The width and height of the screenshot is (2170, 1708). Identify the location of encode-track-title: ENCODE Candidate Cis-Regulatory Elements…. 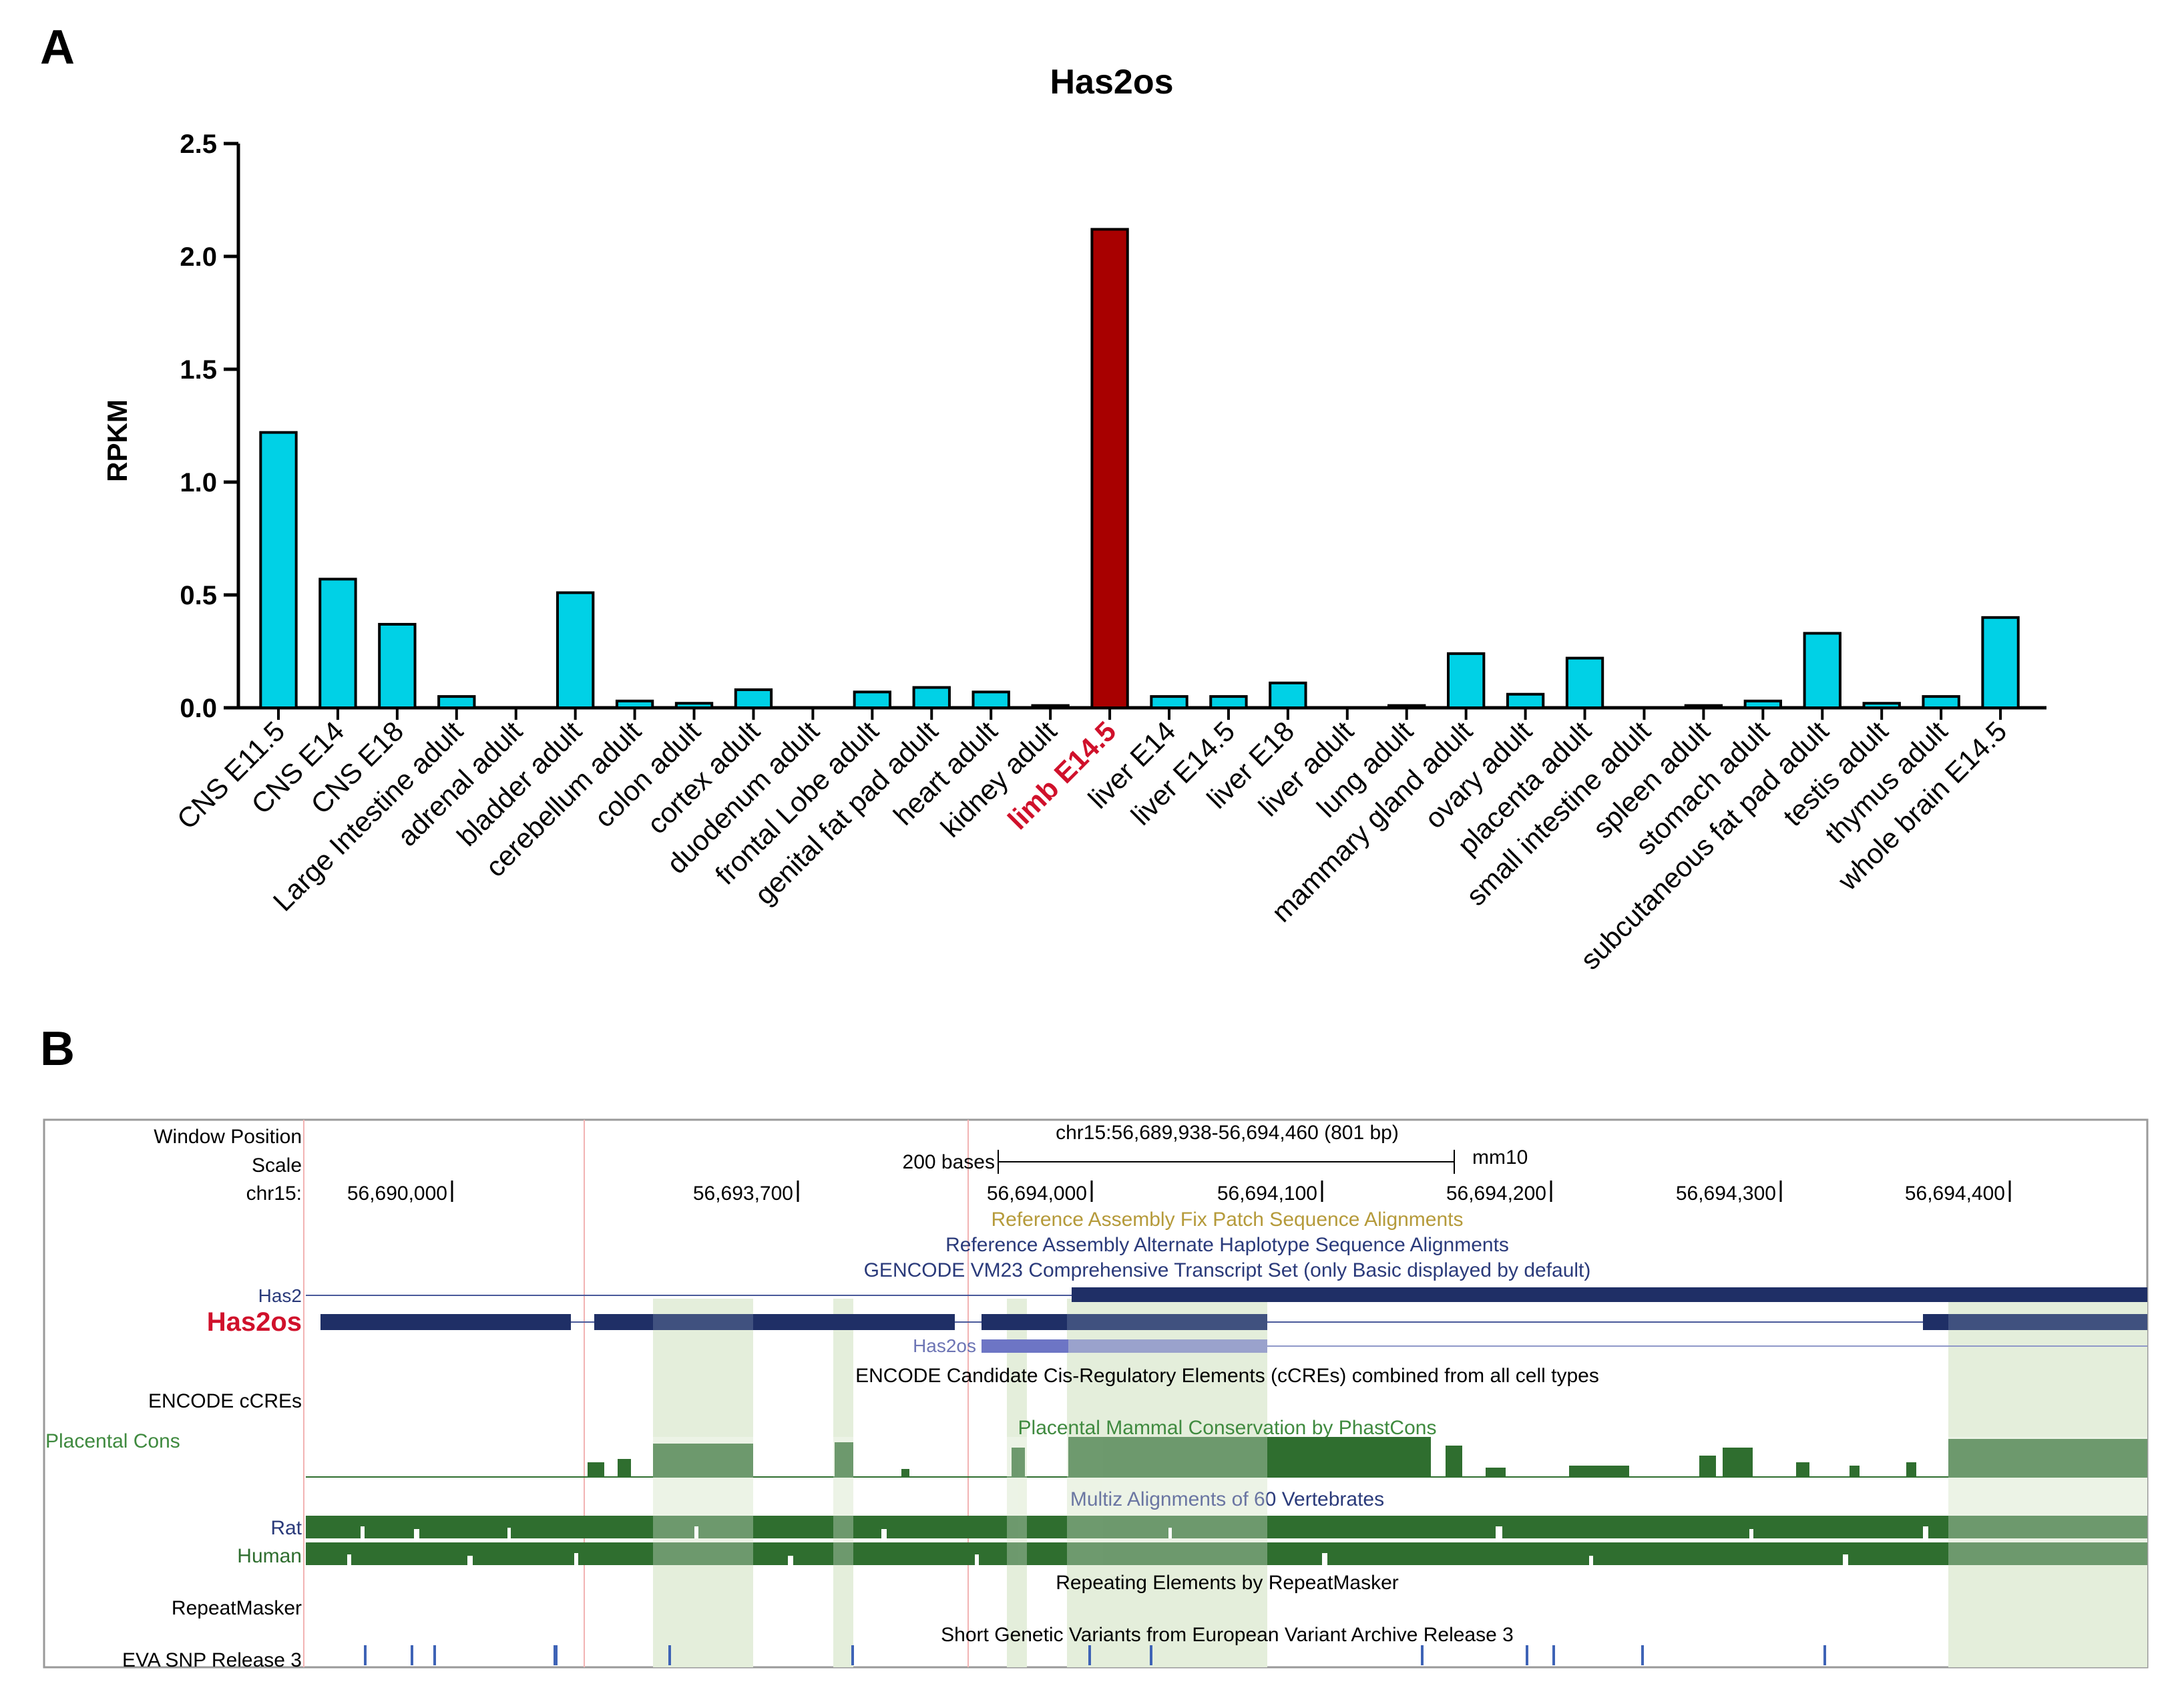
(1227, 1376).